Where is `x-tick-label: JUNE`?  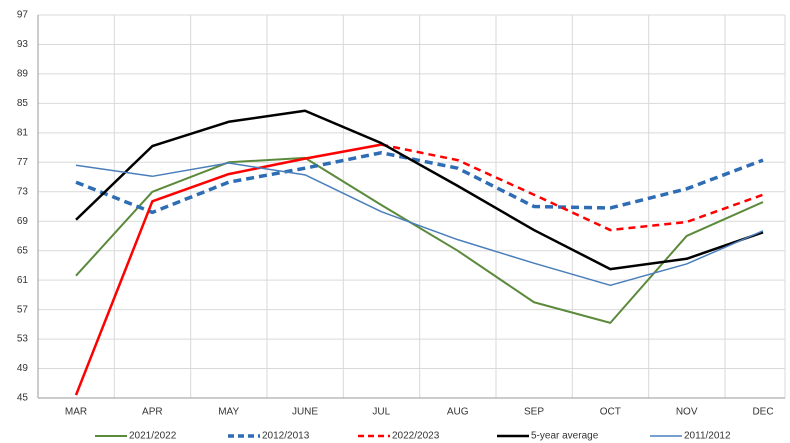
x-tick-label: JUNE is located at coordinates (305, 412).